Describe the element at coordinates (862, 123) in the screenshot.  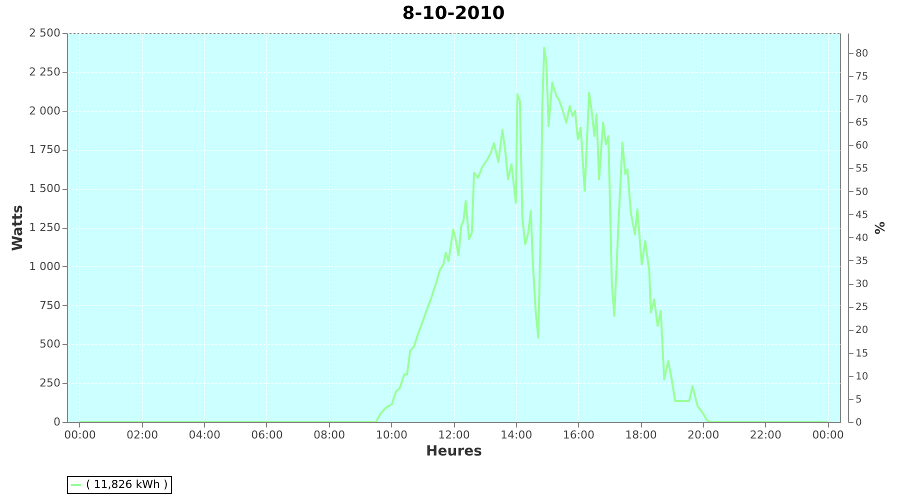
I see `y2-tick-label: 65` at that location.